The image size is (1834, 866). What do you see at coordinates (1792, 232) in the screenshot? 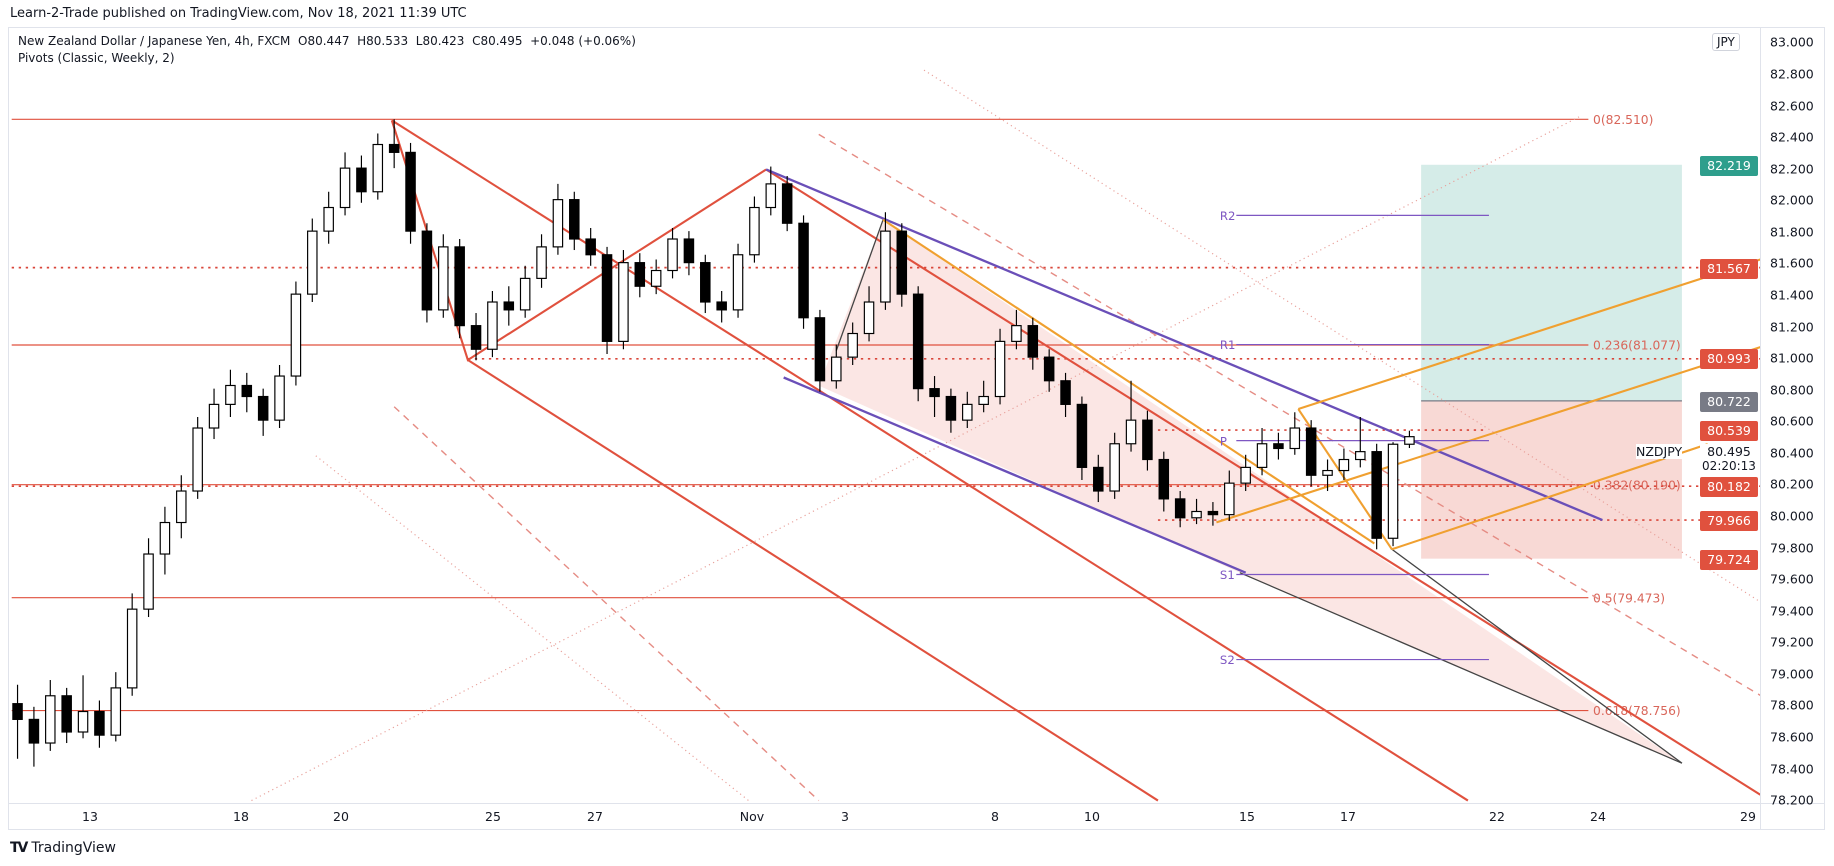
I see `price-tick: 81.800` at bounding box center [1792, 232].